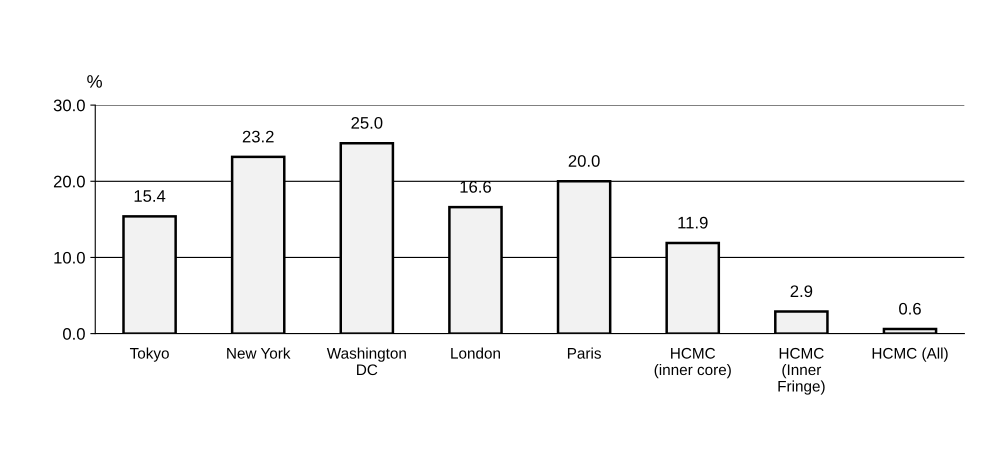  I want to click on data-label: 0.6, so click(910, 308).